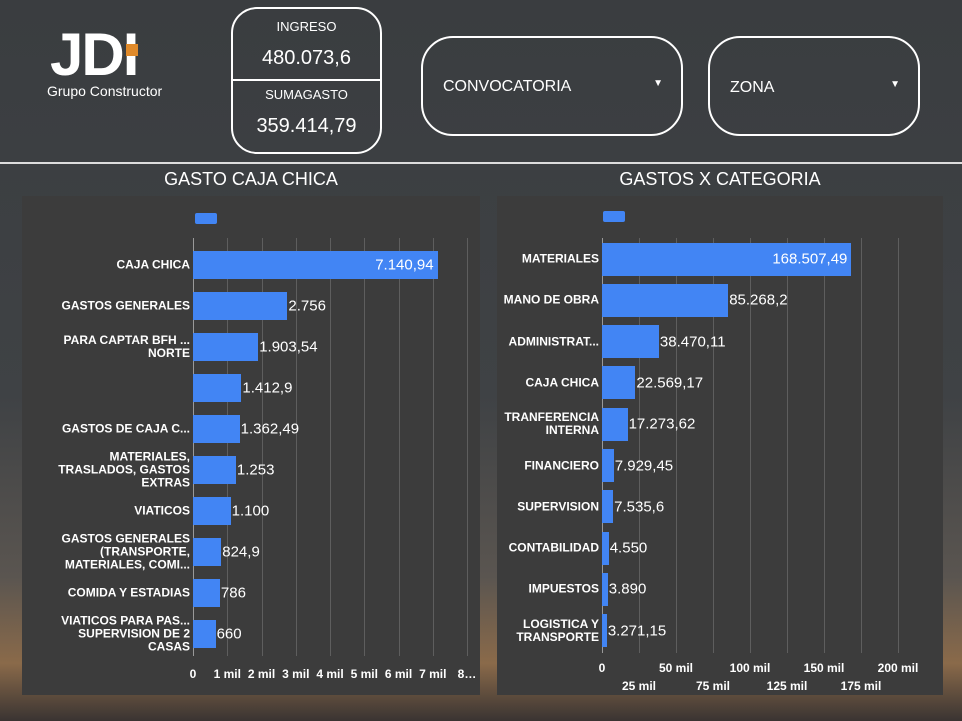 The image size is (962, 721). What do you see at coordinates (233, 593) in the screenshot?
I see `data-label: 786` at bounding box center [233, 593].